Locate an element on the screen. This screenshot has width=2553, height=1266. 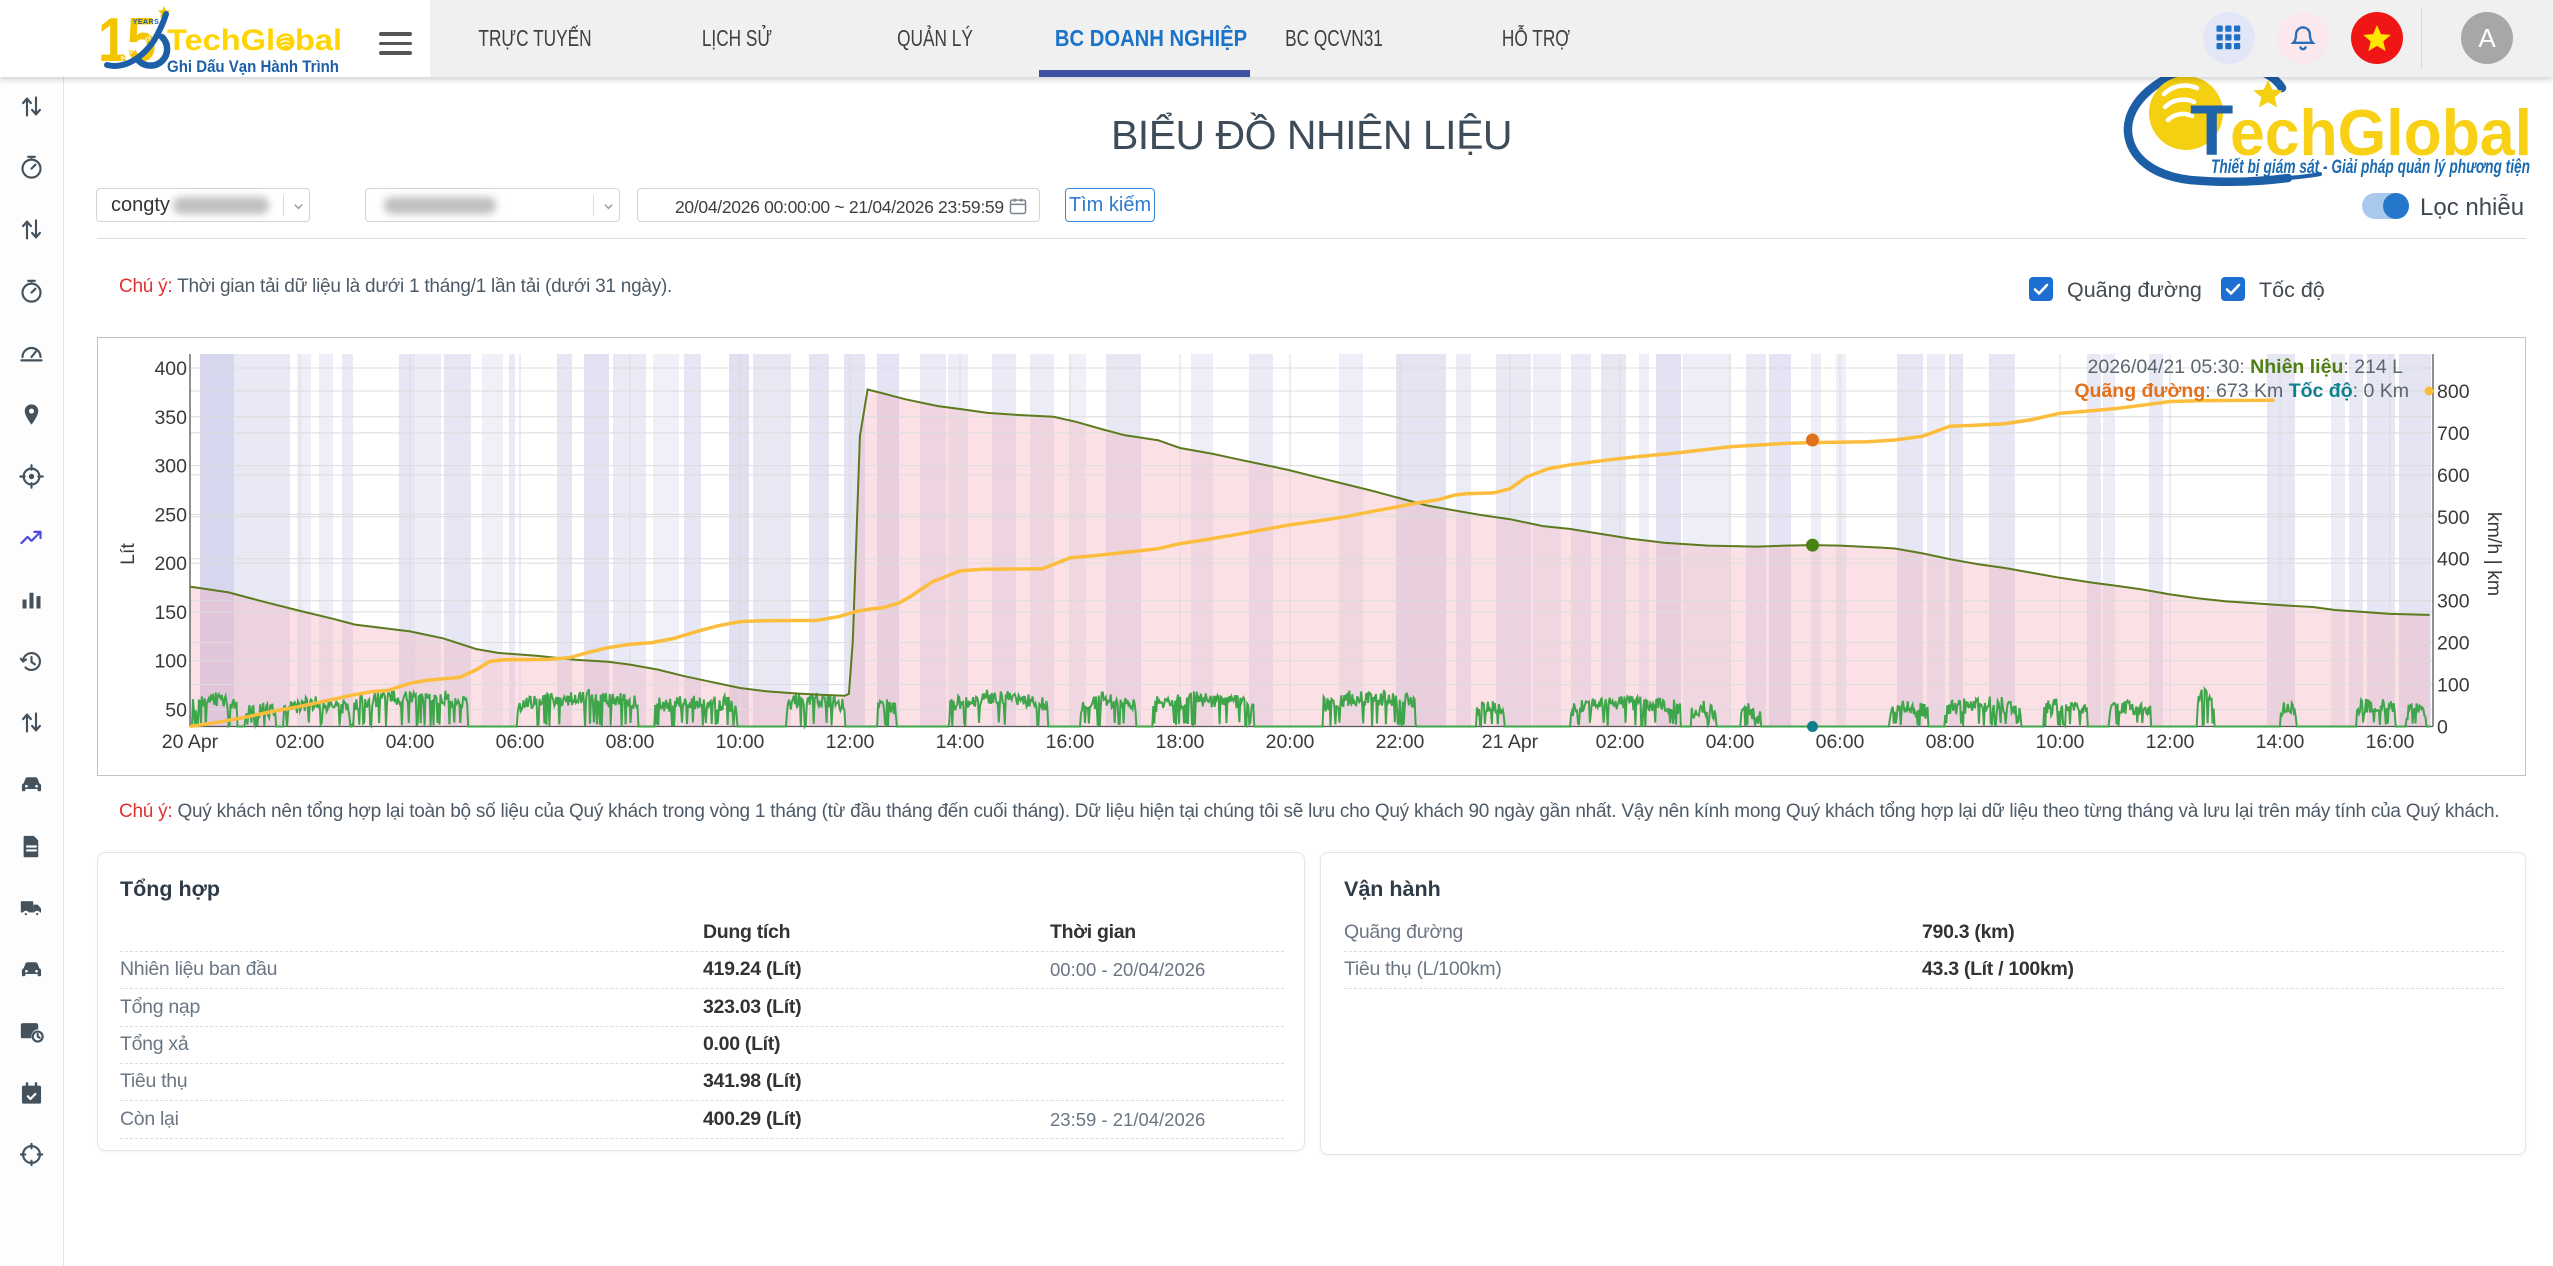
svg-text: 800 is located at coordinates (2453, 392).